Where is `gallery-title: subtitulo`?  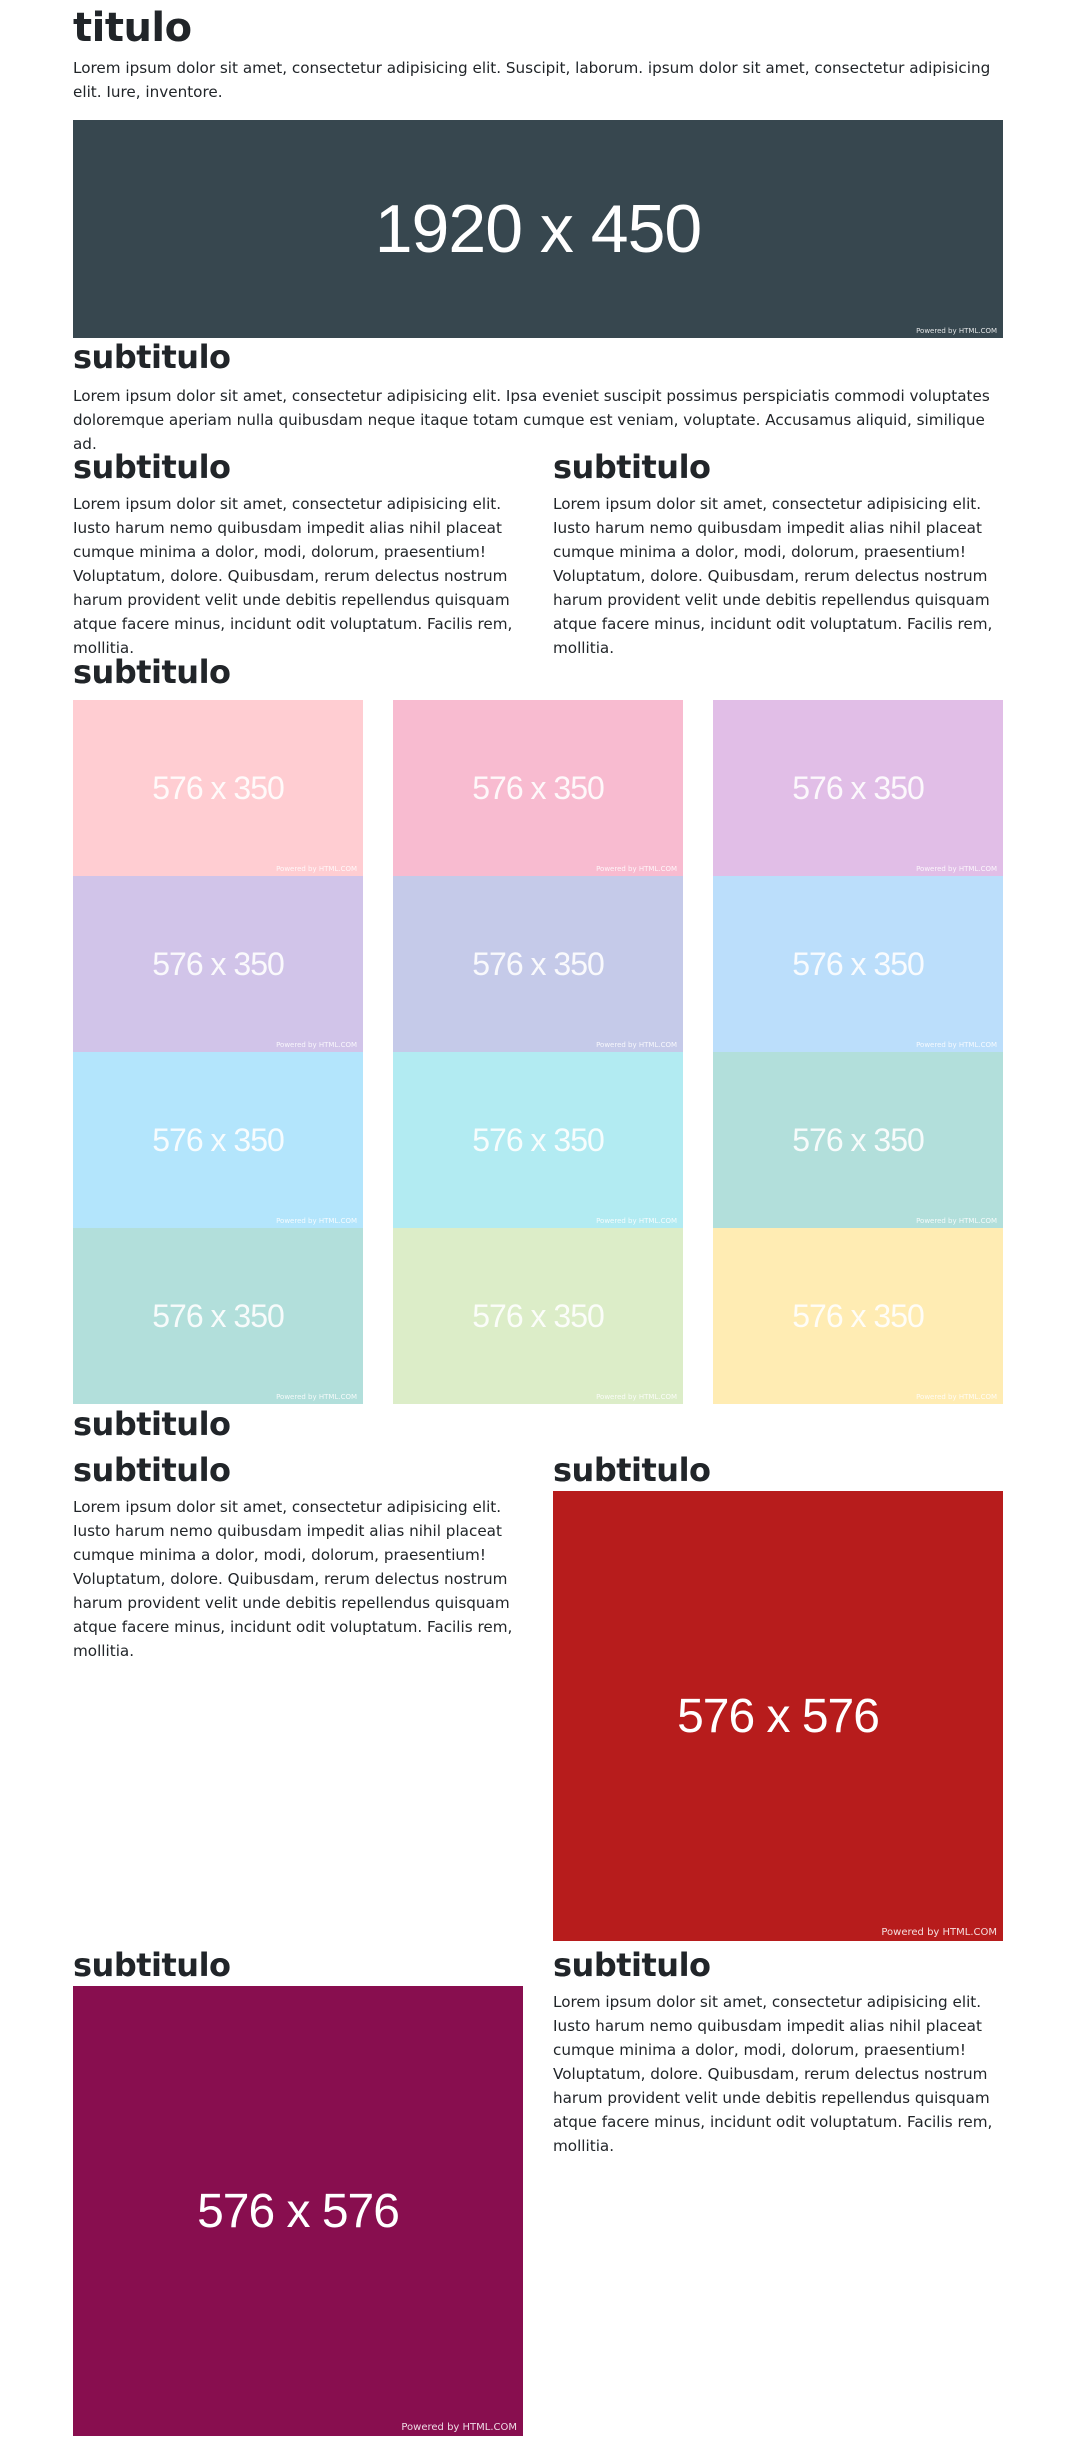
gallery-title: subtitulo is located at coordinates (152, 672).